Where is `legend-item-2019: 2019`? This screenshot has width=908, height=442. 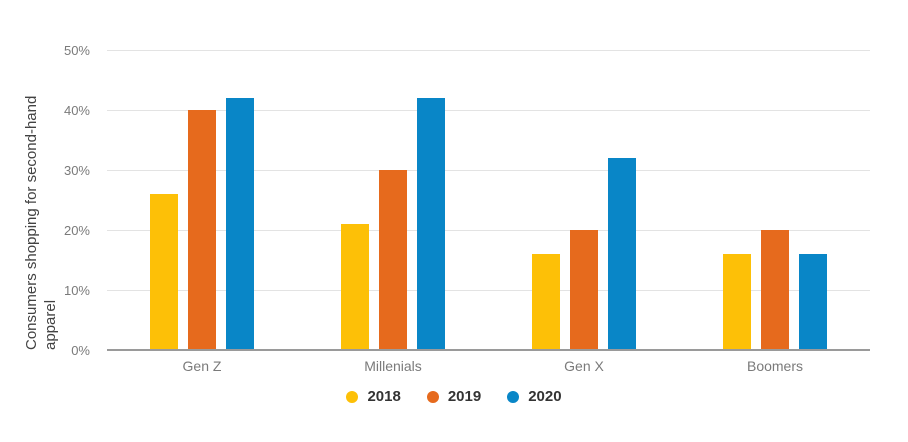
legend-item-2019: 2019 is located at coordinates (454, 396).